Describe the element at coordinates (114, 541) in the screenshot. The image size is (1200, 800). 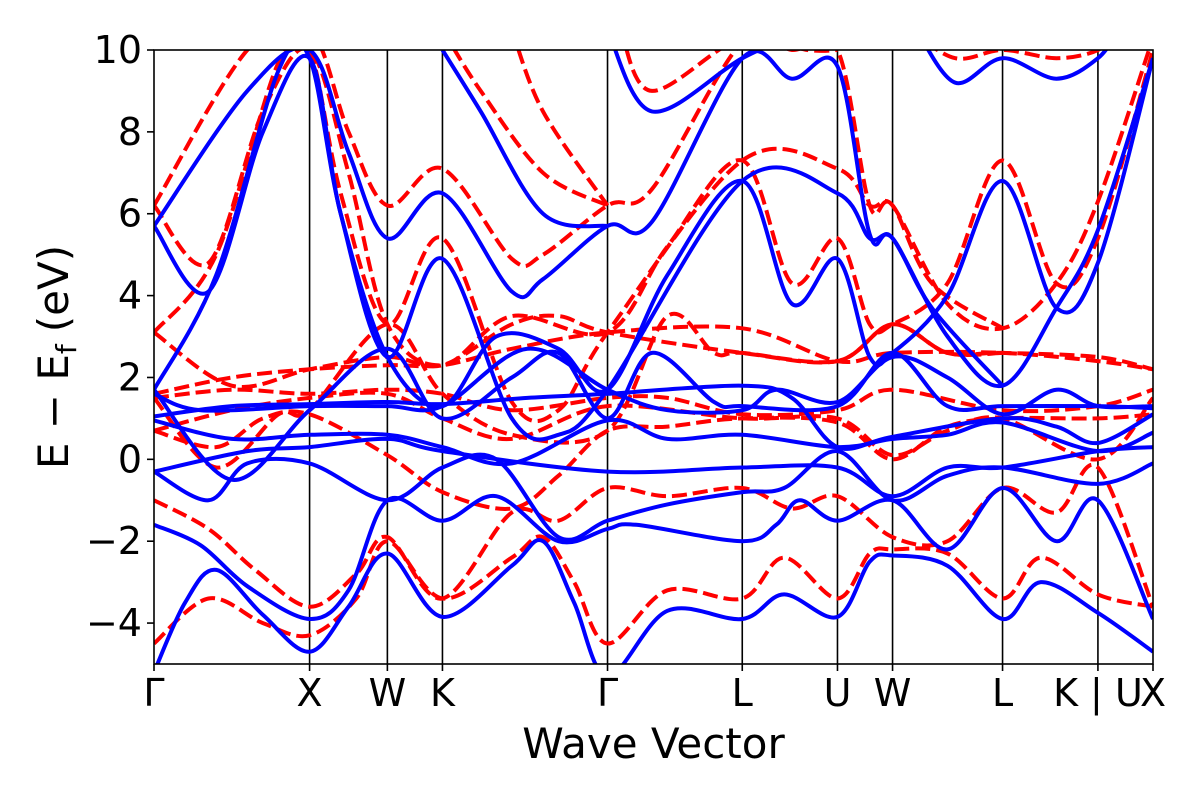
I see `y-tick-label: −2` at that location.